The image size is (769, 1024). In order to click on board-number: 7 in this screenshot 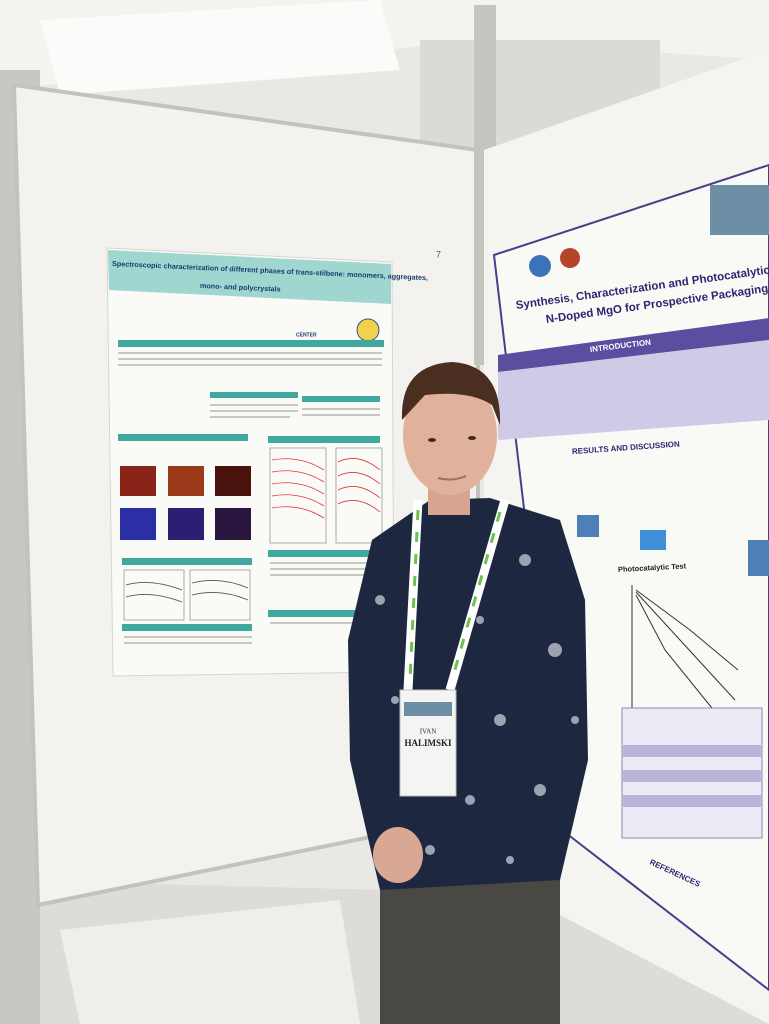, I will do `click(438, 254)`.